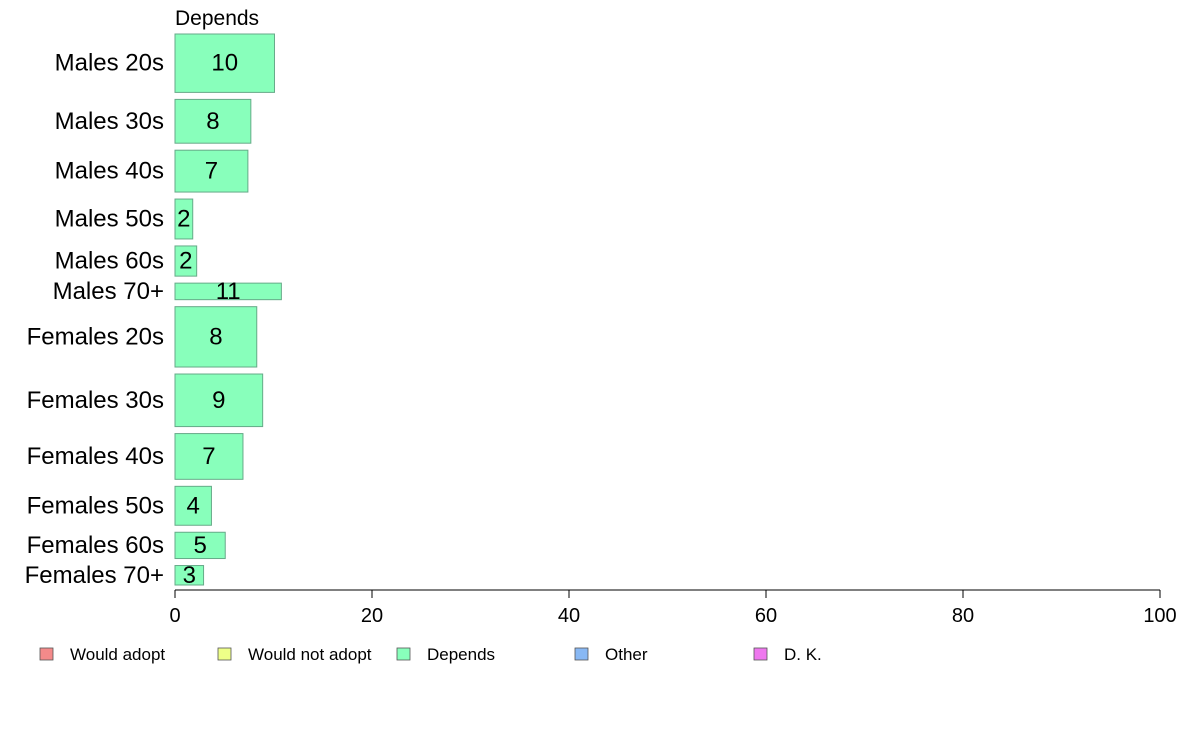 The width and height of the screenshot is (1188, 736). I want to click on legend-label: Would adopt, so click(117, 654).